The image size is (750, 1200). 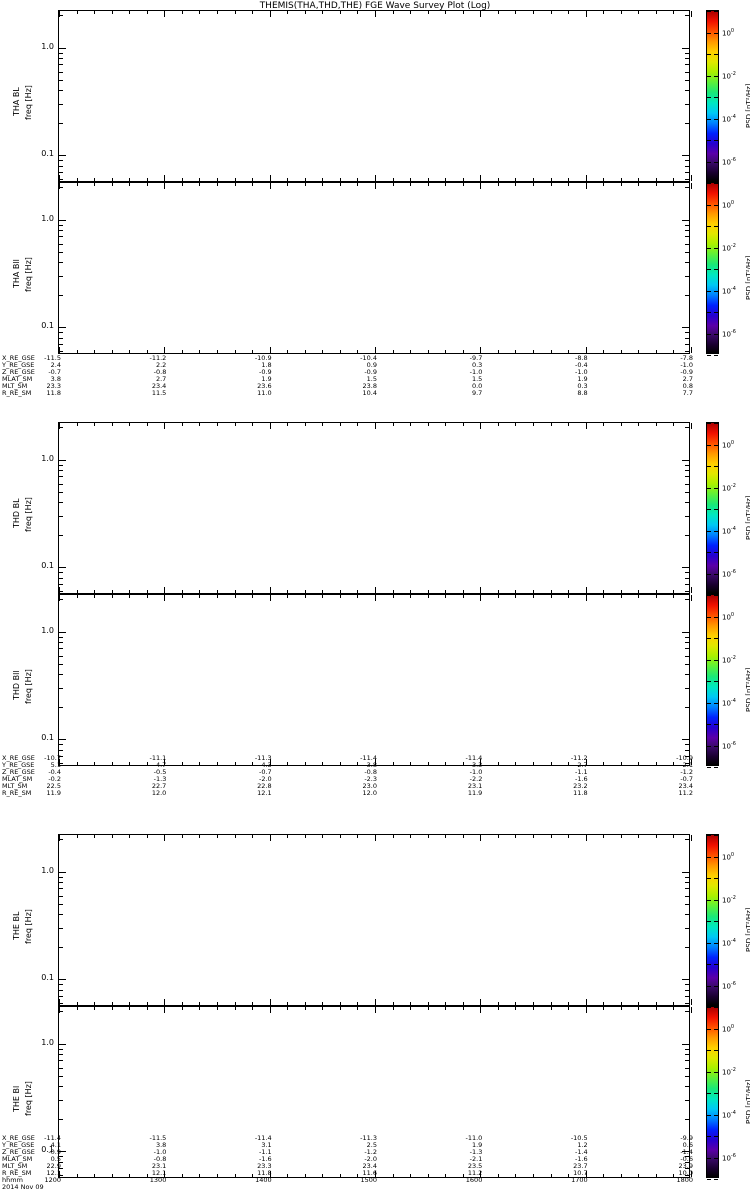 I want to click on spectrogram-panel-thd-bl, so click(x=375, y=508).